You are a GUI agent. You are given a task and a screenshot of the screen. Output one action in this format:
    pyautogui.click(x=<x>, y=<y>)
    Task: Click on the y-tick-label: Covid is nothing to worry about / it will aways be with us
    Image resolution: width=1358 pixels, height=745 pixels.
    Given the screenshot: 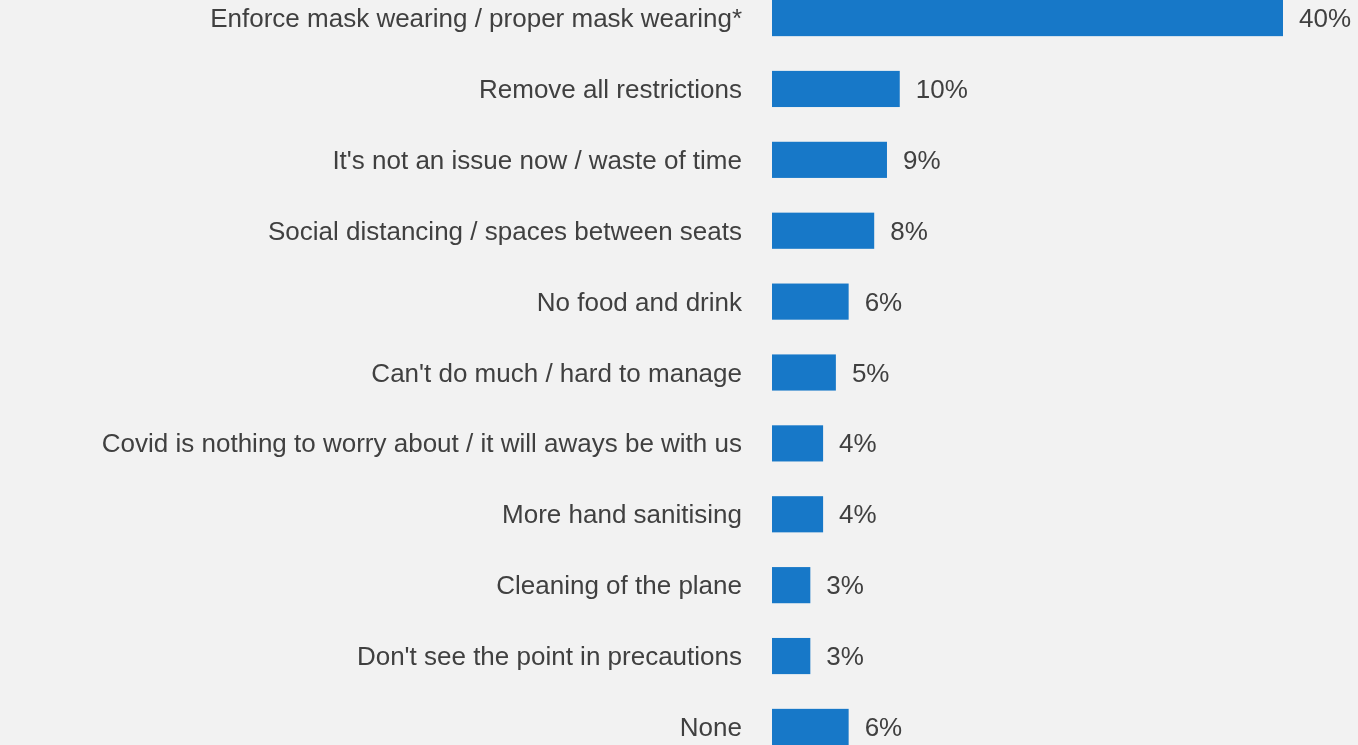 What is the action you would take?
    pyautogui.click(x=421, y=443)
    